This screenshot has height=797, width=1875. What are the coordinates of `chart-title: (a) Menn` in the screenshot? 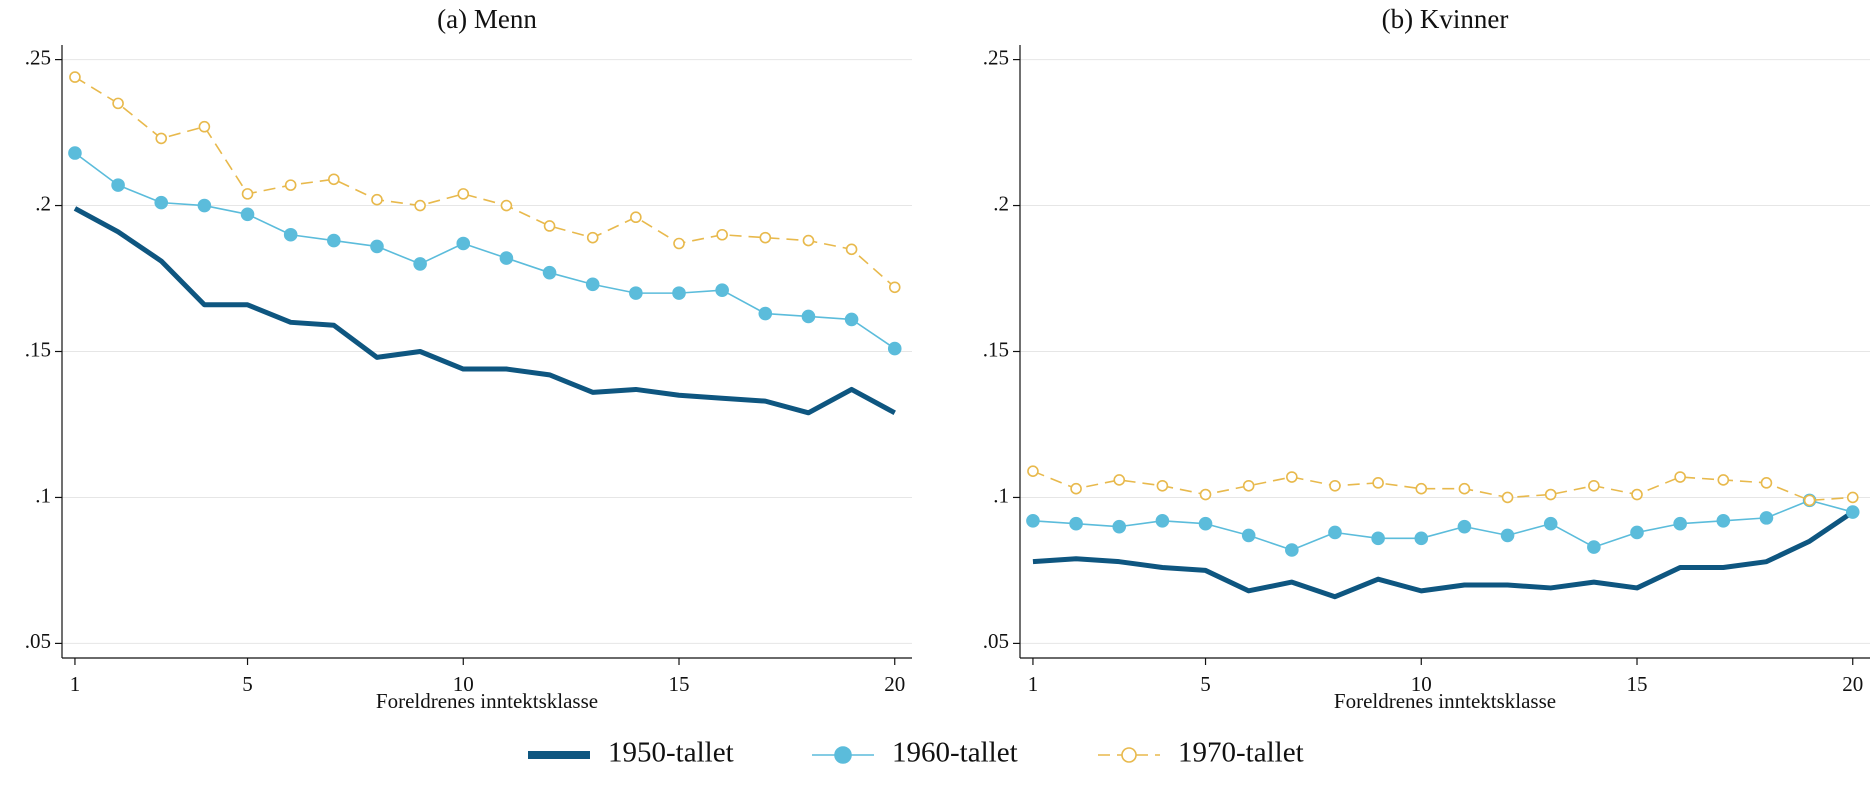 It's located at (487, 19).